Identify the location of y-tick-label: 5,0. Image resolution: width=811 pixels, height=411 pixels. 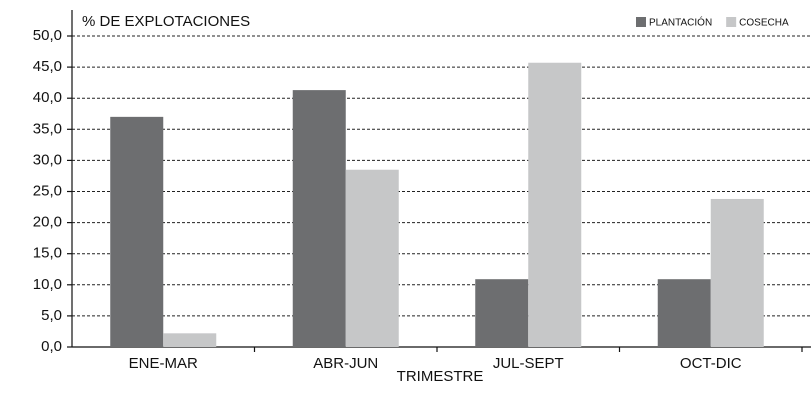
(51, 315).